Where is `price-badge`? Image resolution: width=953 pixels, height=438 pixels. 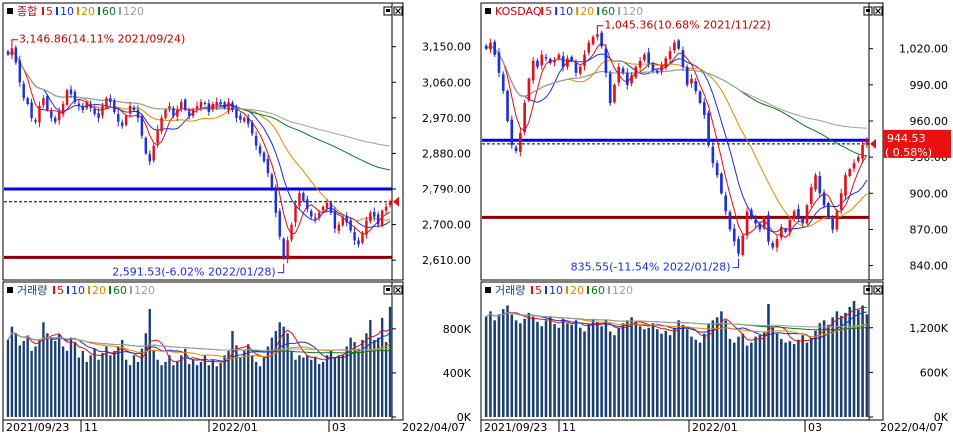 price-badge is located at coordinates (917, 143).